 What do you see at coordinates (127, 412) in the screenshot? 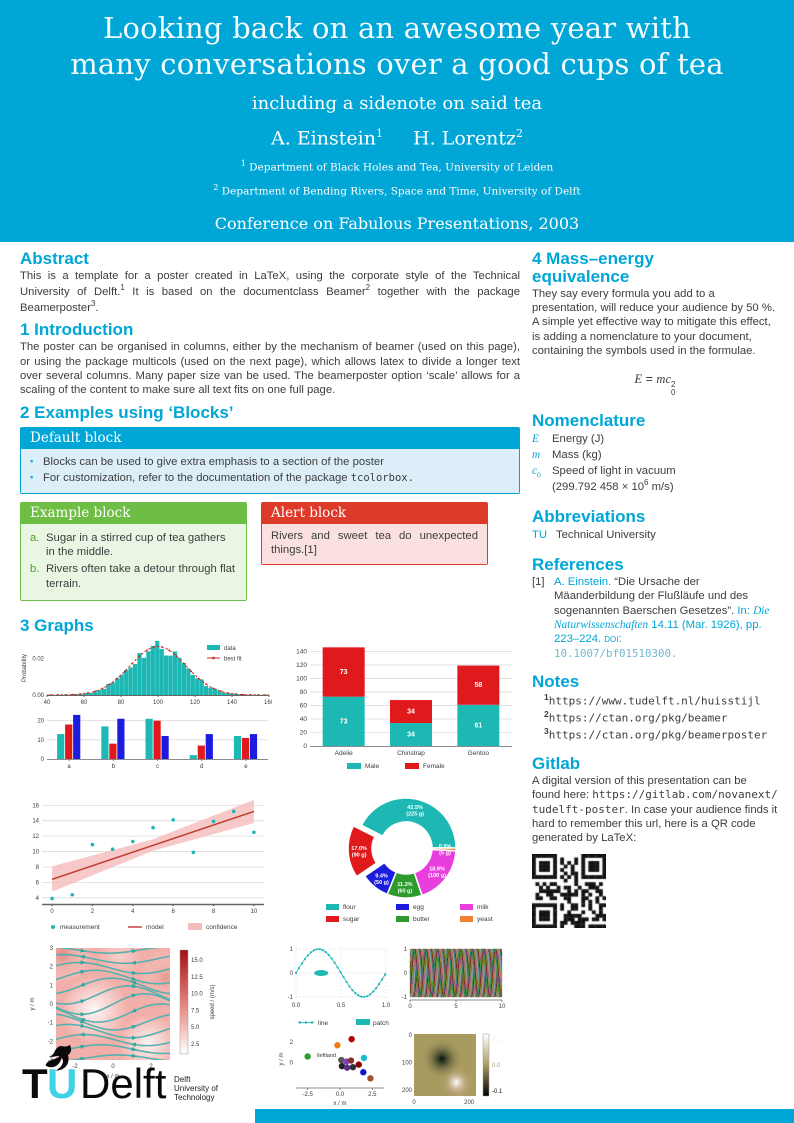
I see `blocks-heading: 2 Examples using ‘Blocks’` at bounding box center [127, 412].